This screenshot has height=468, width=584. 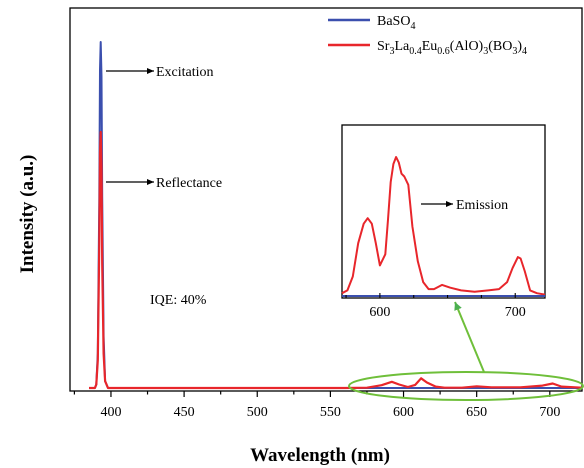 I want to click on x-tick-label: 650, so click(x=476, y=412).